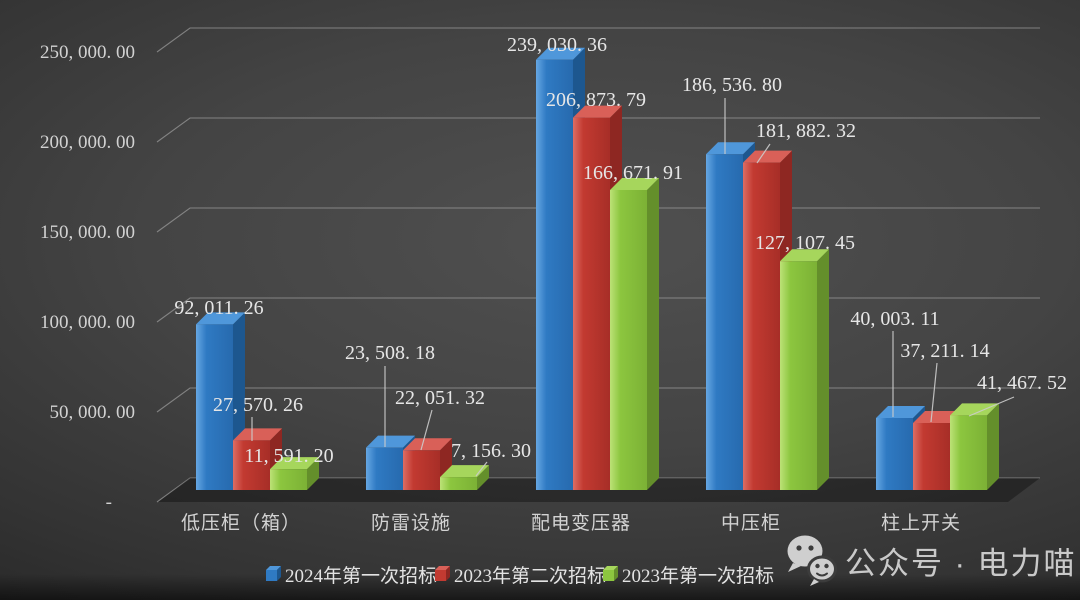  What do you see at coordinates (87, 322) in the screenshot?
I see `y-axis-label: 100, 000. 00` at bounding box center [87, 322].